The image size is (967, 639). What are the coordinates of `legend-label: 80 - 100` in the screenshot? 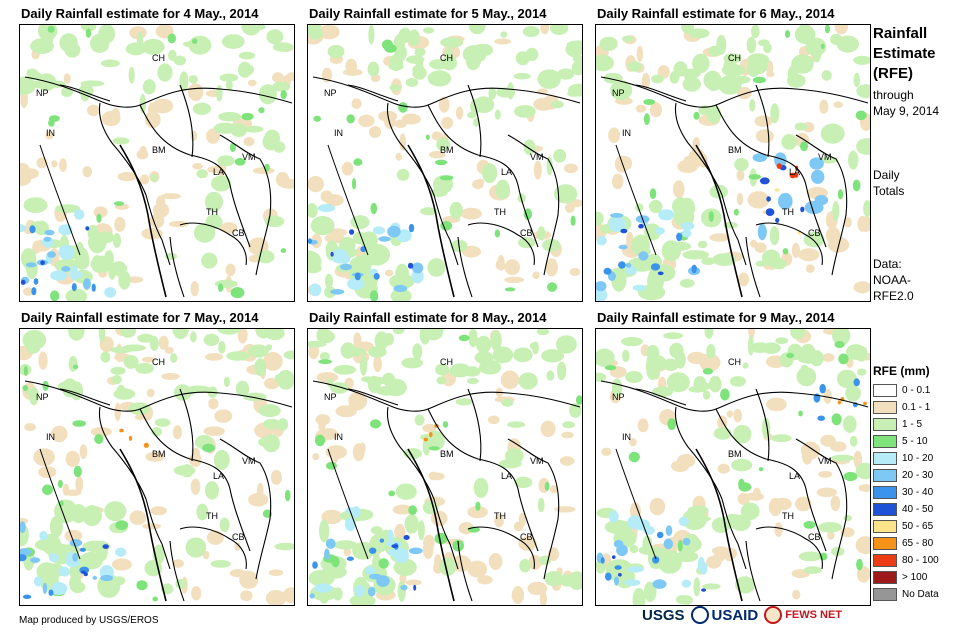 It's located at (920, 560).